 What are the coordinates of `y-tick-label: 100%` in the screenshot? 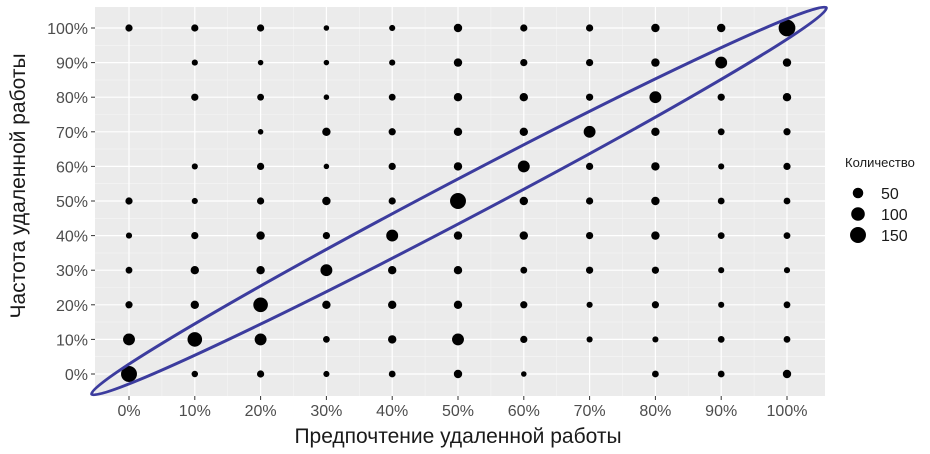 It's located at (67, 29).